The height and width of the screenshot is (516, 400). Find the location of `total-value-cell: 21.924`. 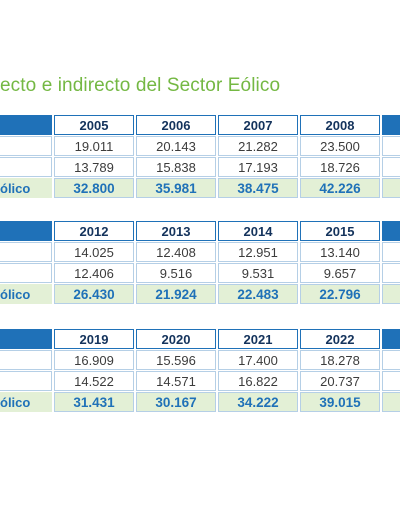

total-value-cell: 21.924 is located at coordinates (176, 294).